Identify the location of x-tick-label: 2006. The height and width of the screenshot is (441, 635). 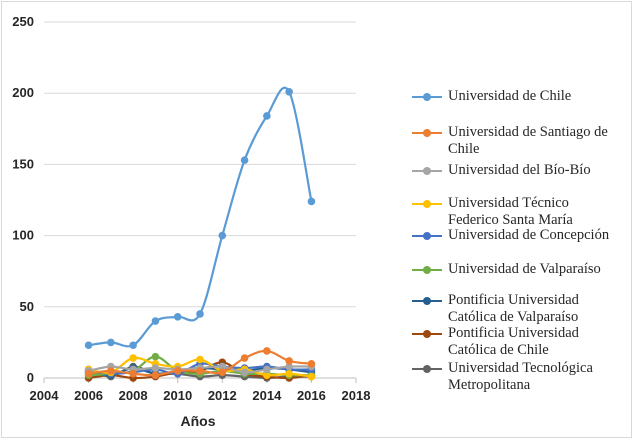
(88, 395).